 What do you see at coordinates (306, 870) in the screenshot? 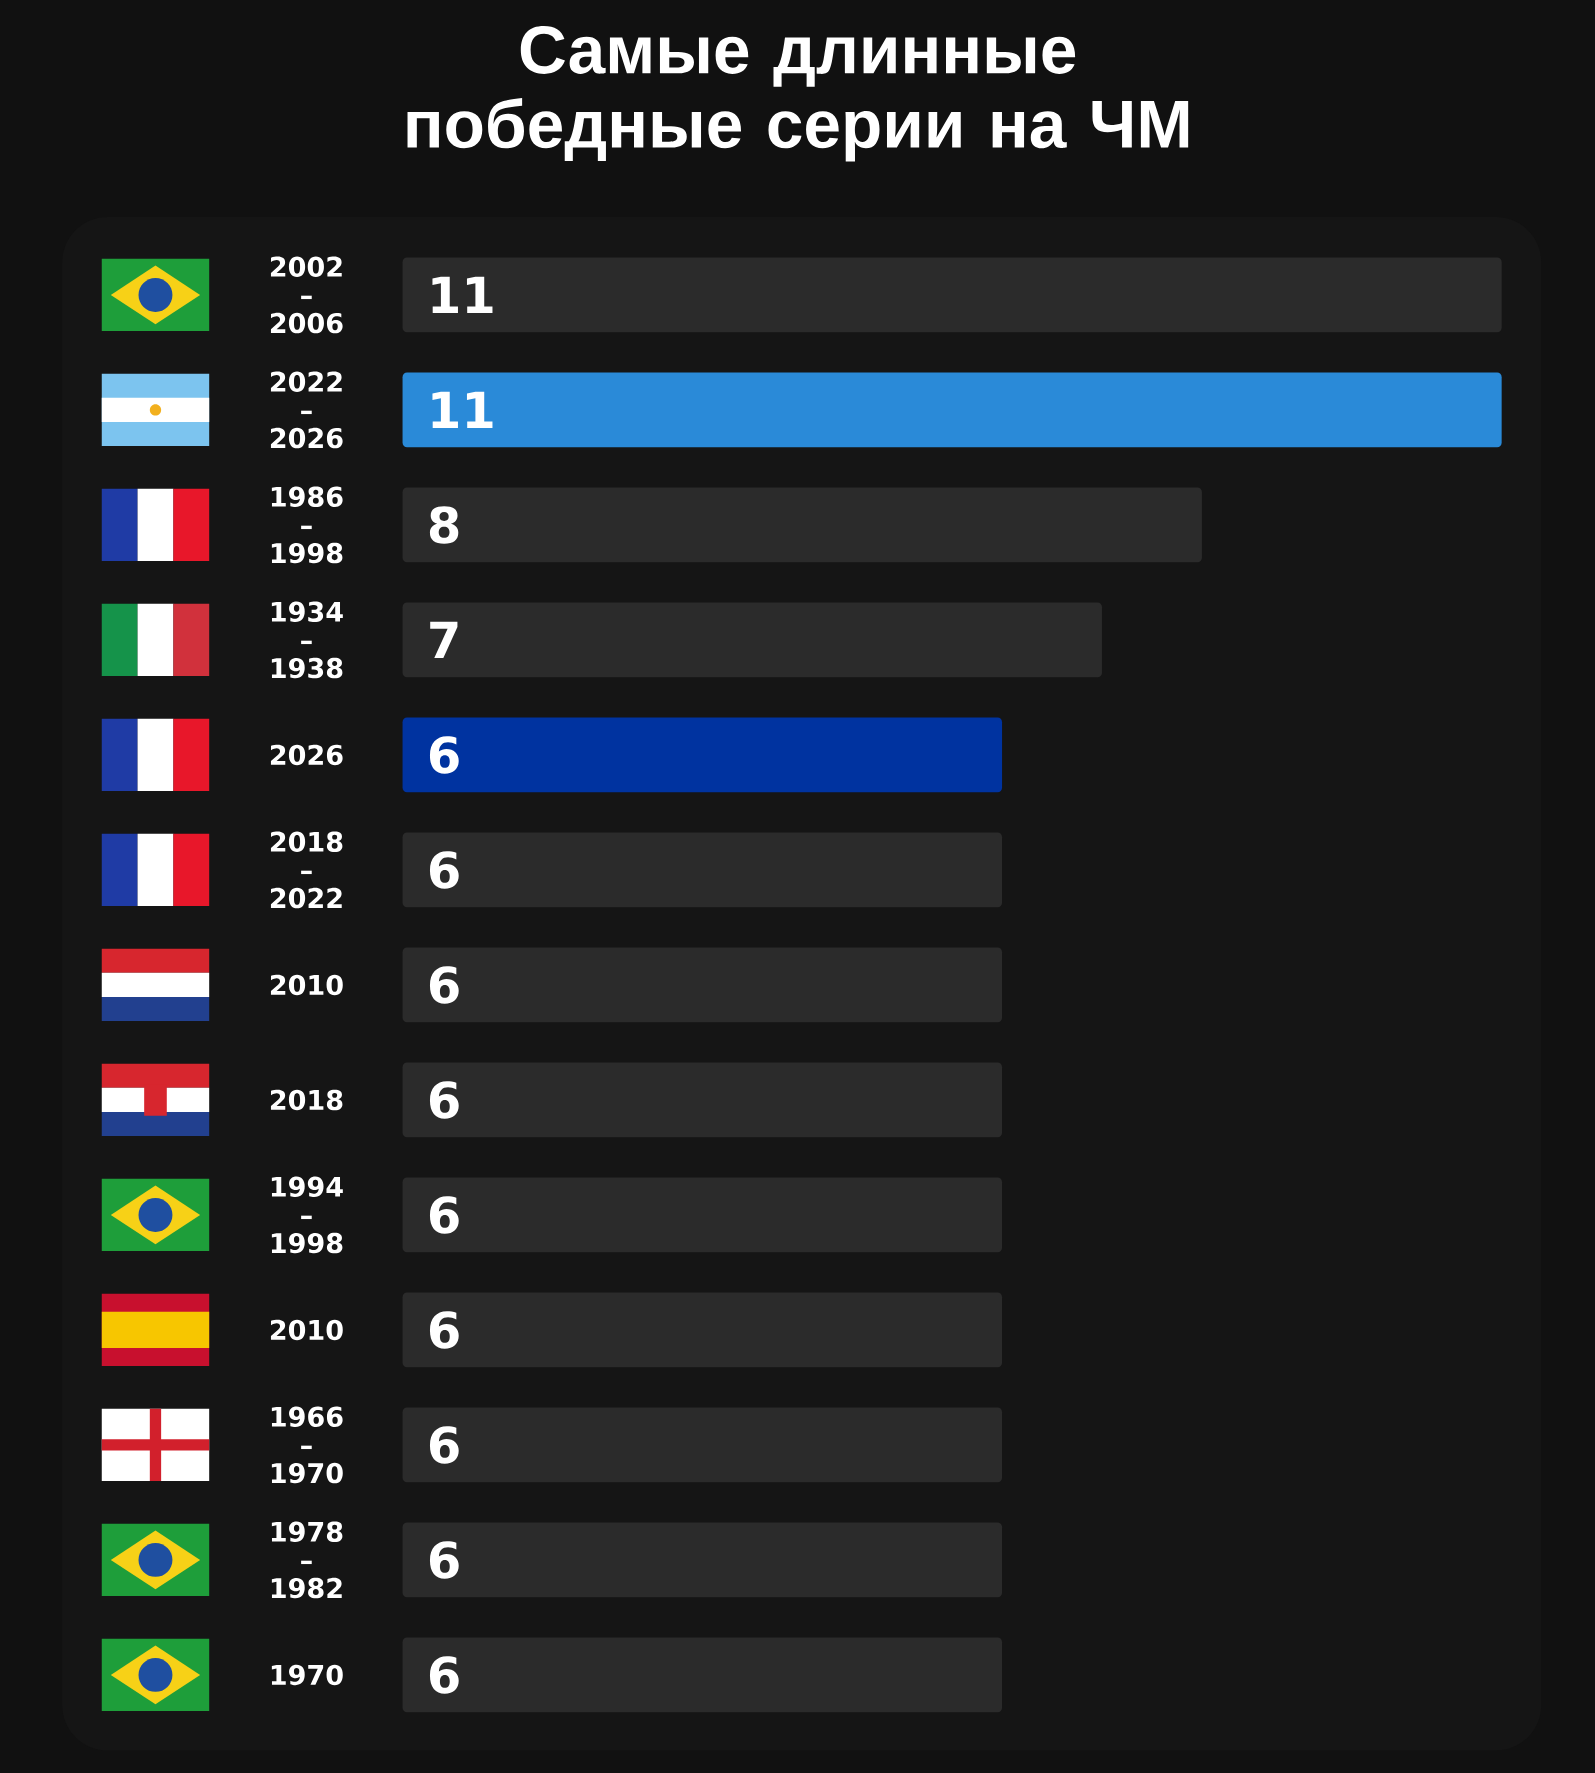
I see `y-tick-label: 2018 – 2022` at bounding box center [306, 870].